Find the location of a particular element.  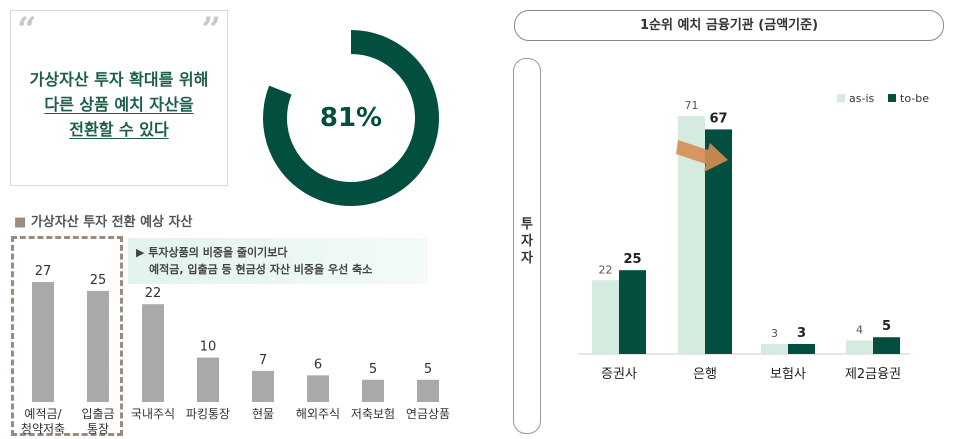

left-category-label: 입출금 is located at coordinates (97, 414).